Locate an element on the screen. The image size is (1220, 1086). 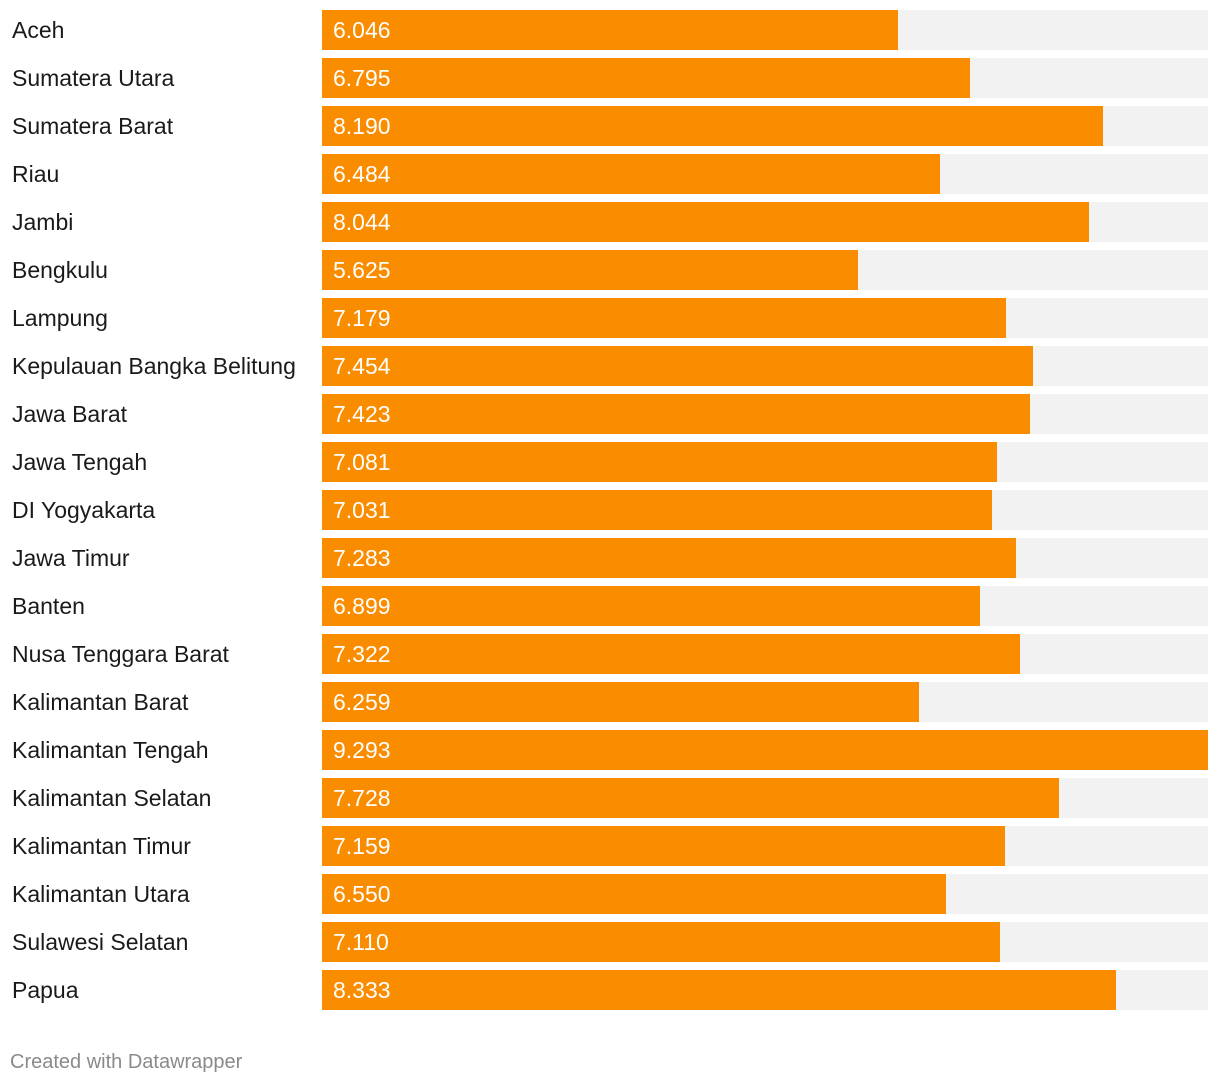
value-label: 8.044 is located at coordinates (362, 222).